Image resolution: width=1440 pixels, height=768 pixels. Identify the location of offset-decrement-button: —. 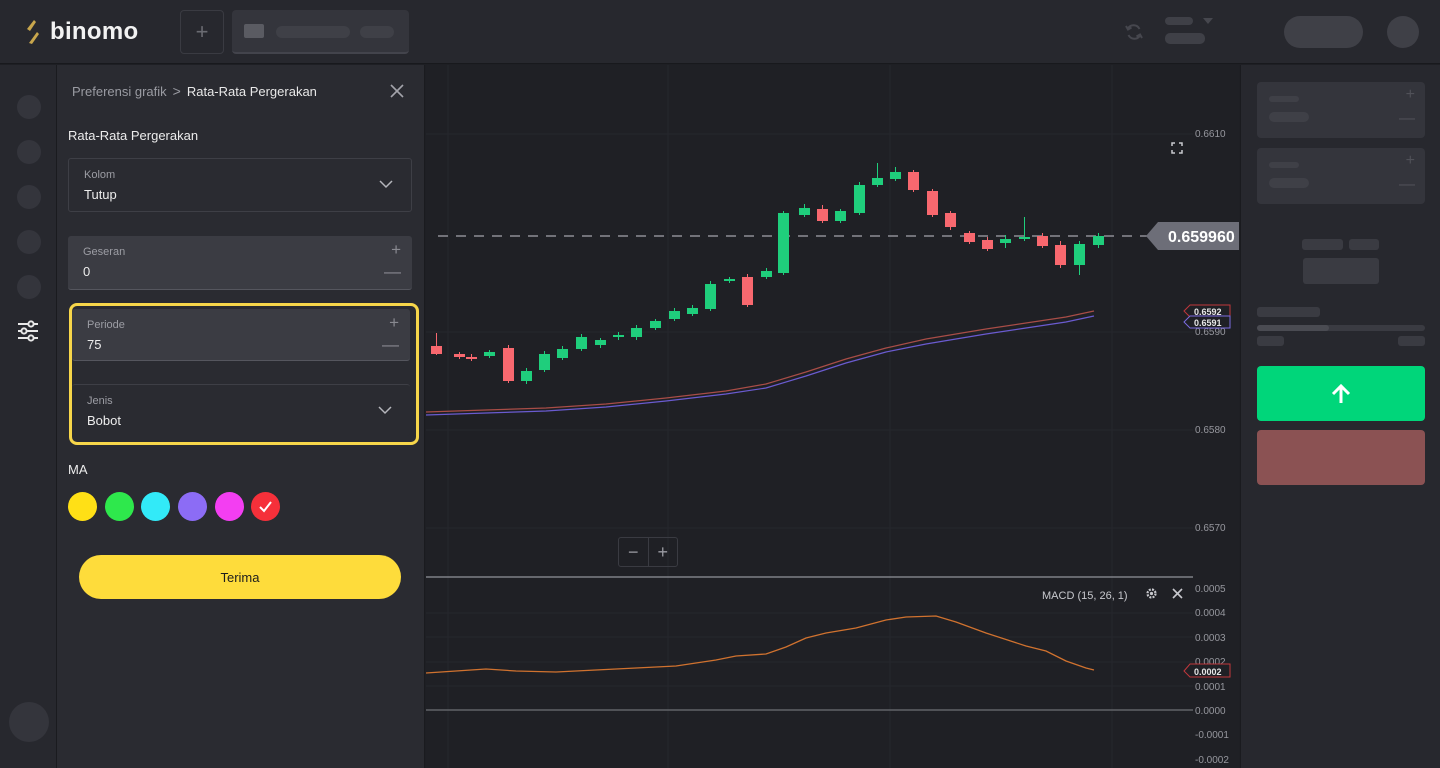
(392, 271).